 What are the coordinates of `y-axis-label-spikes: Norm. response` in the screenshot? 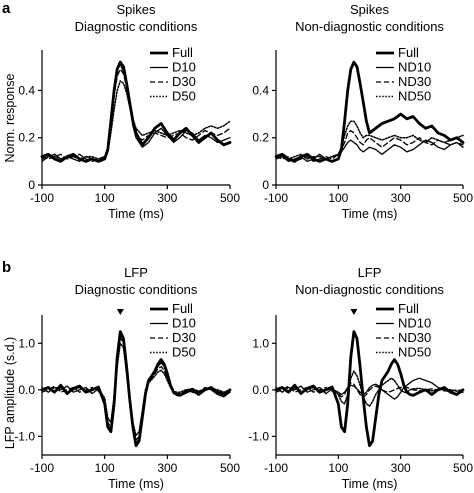 It's located at (10, 117).